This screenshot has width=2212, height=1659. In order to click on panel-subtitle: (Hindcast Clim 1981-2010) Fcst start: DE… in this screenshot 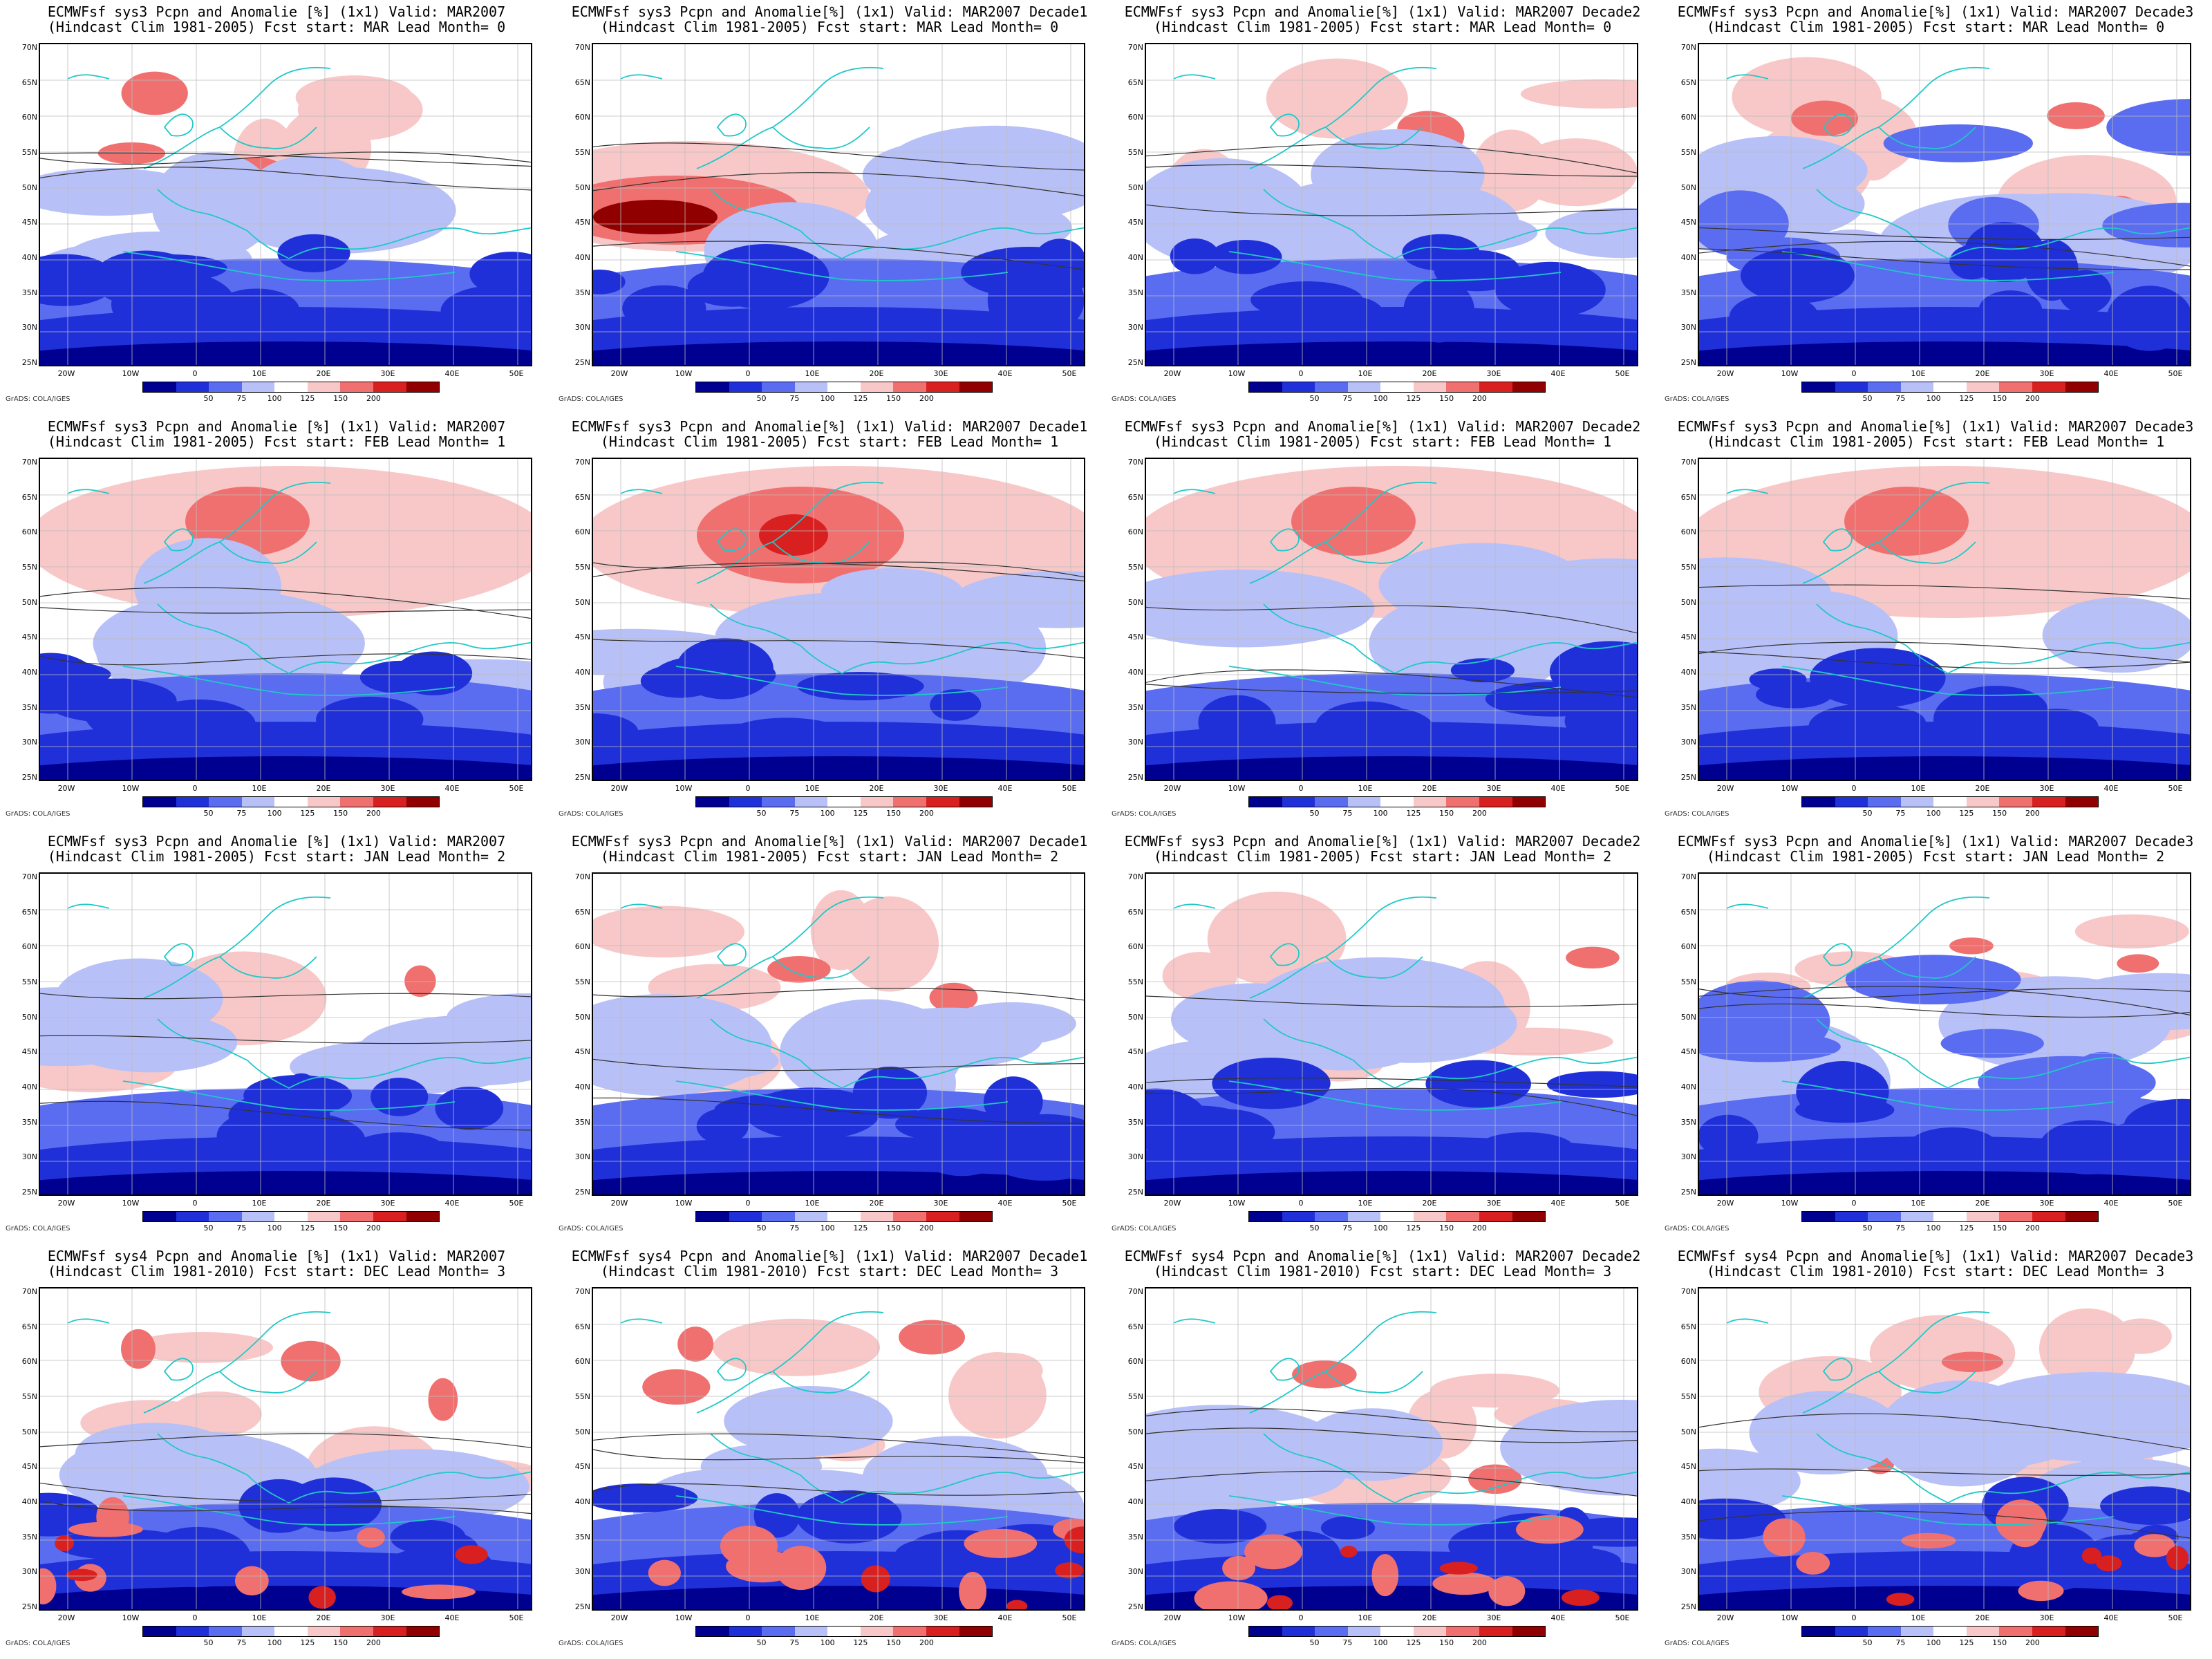, I will do `click(276, 1271)`.